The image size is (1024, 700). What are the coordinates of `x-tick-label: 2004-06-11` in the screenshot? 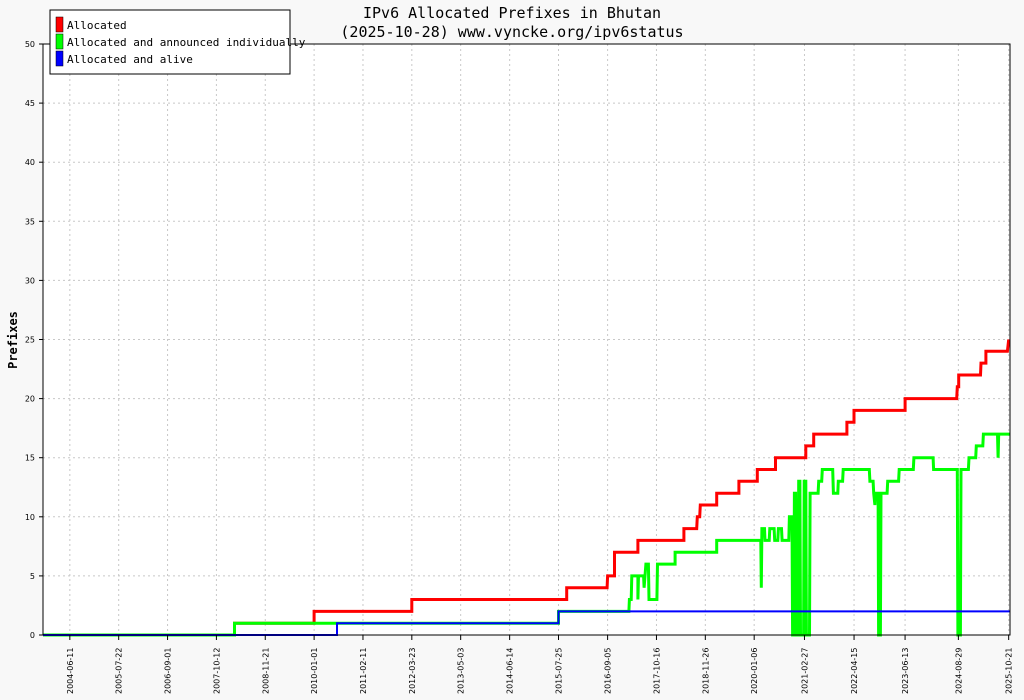 It's located at (70, 671).